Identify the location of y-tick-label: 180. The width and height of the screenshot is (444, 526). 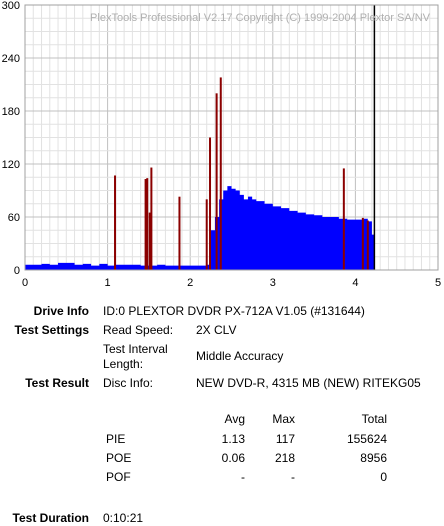
(11, 112).